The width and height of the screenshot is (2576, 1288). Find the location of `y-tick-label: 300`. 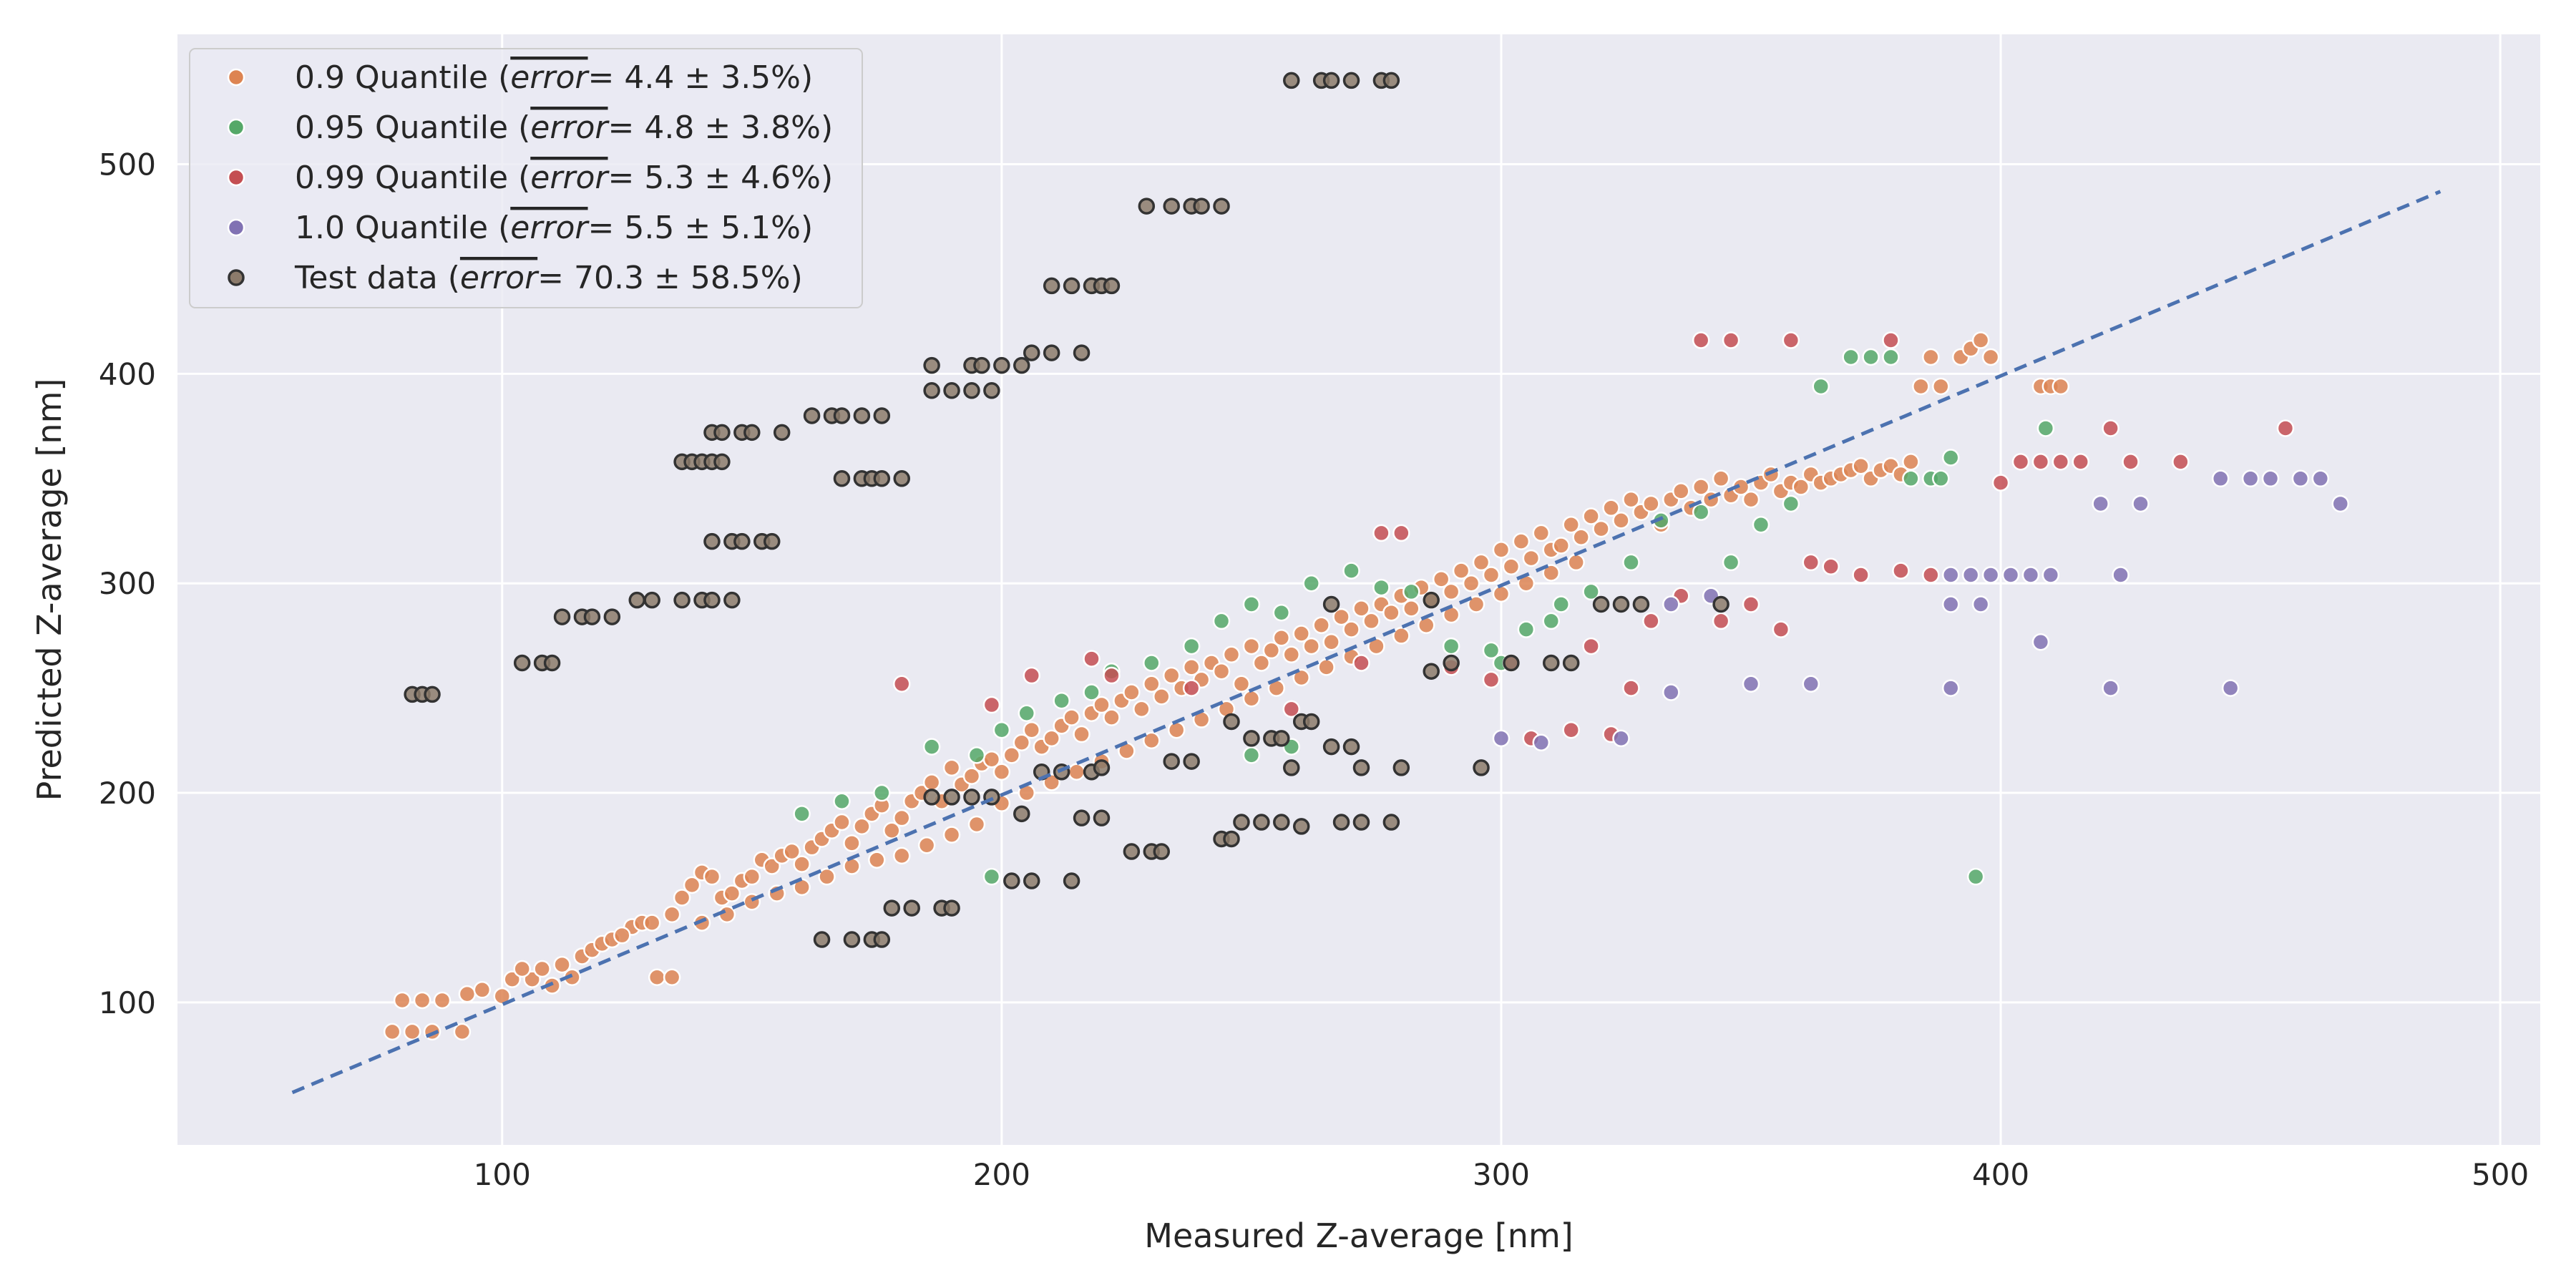

y-tick-label: 300 is located at coordinates (127, 583).